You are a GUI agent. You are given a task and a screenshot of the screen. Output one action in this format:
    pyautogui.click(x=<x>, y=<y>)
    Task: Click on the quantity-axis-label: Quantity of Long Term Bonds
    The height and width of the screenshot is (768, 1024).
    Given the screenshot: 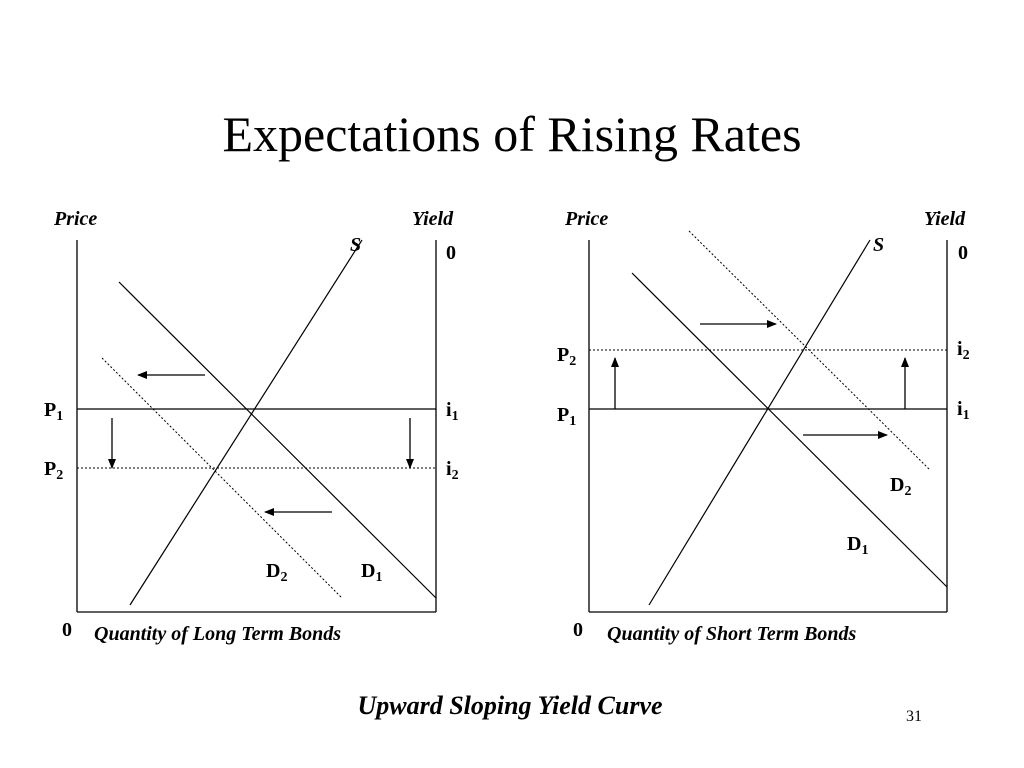 What is the action you would take?
    pyautogui.click(x=217, y=634)
    